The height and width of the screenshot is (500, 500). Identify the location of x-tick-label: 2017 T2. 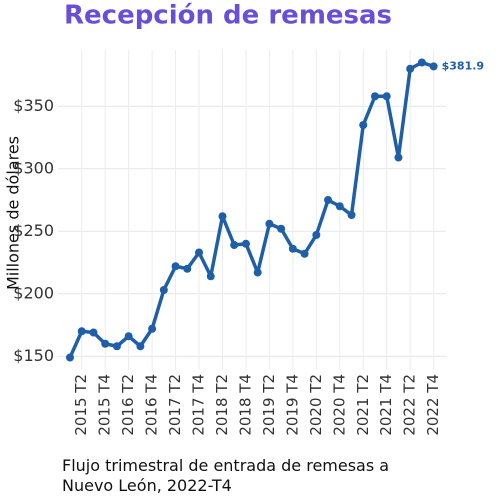
(175, 405).